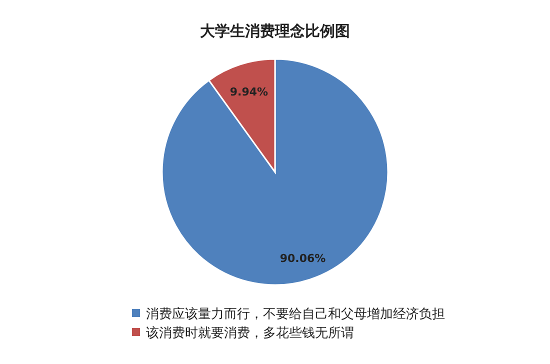 This screenshot has width=550, height=364. Describe the element at coordinates (249, 91) in the screenshot. I see `data-label: 9.94%` at that location.